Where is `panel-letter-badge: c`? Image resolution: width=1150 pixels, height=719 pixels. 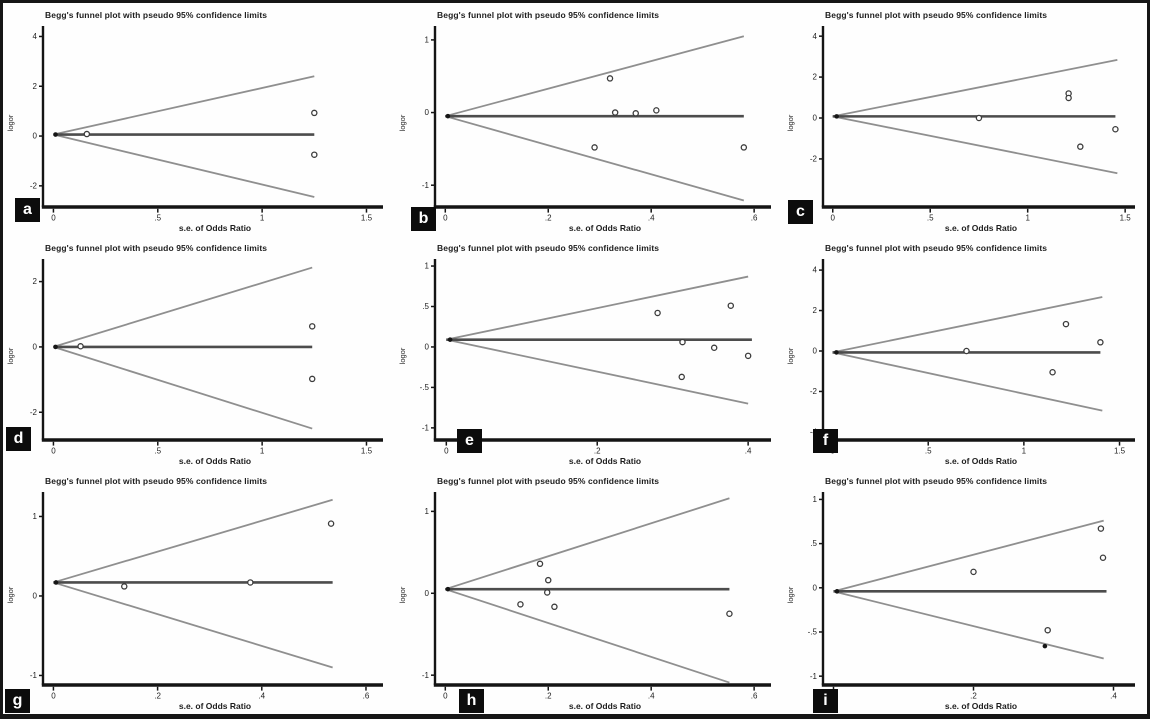 panel-letter-badge: c is located at coordinates (800, 212).